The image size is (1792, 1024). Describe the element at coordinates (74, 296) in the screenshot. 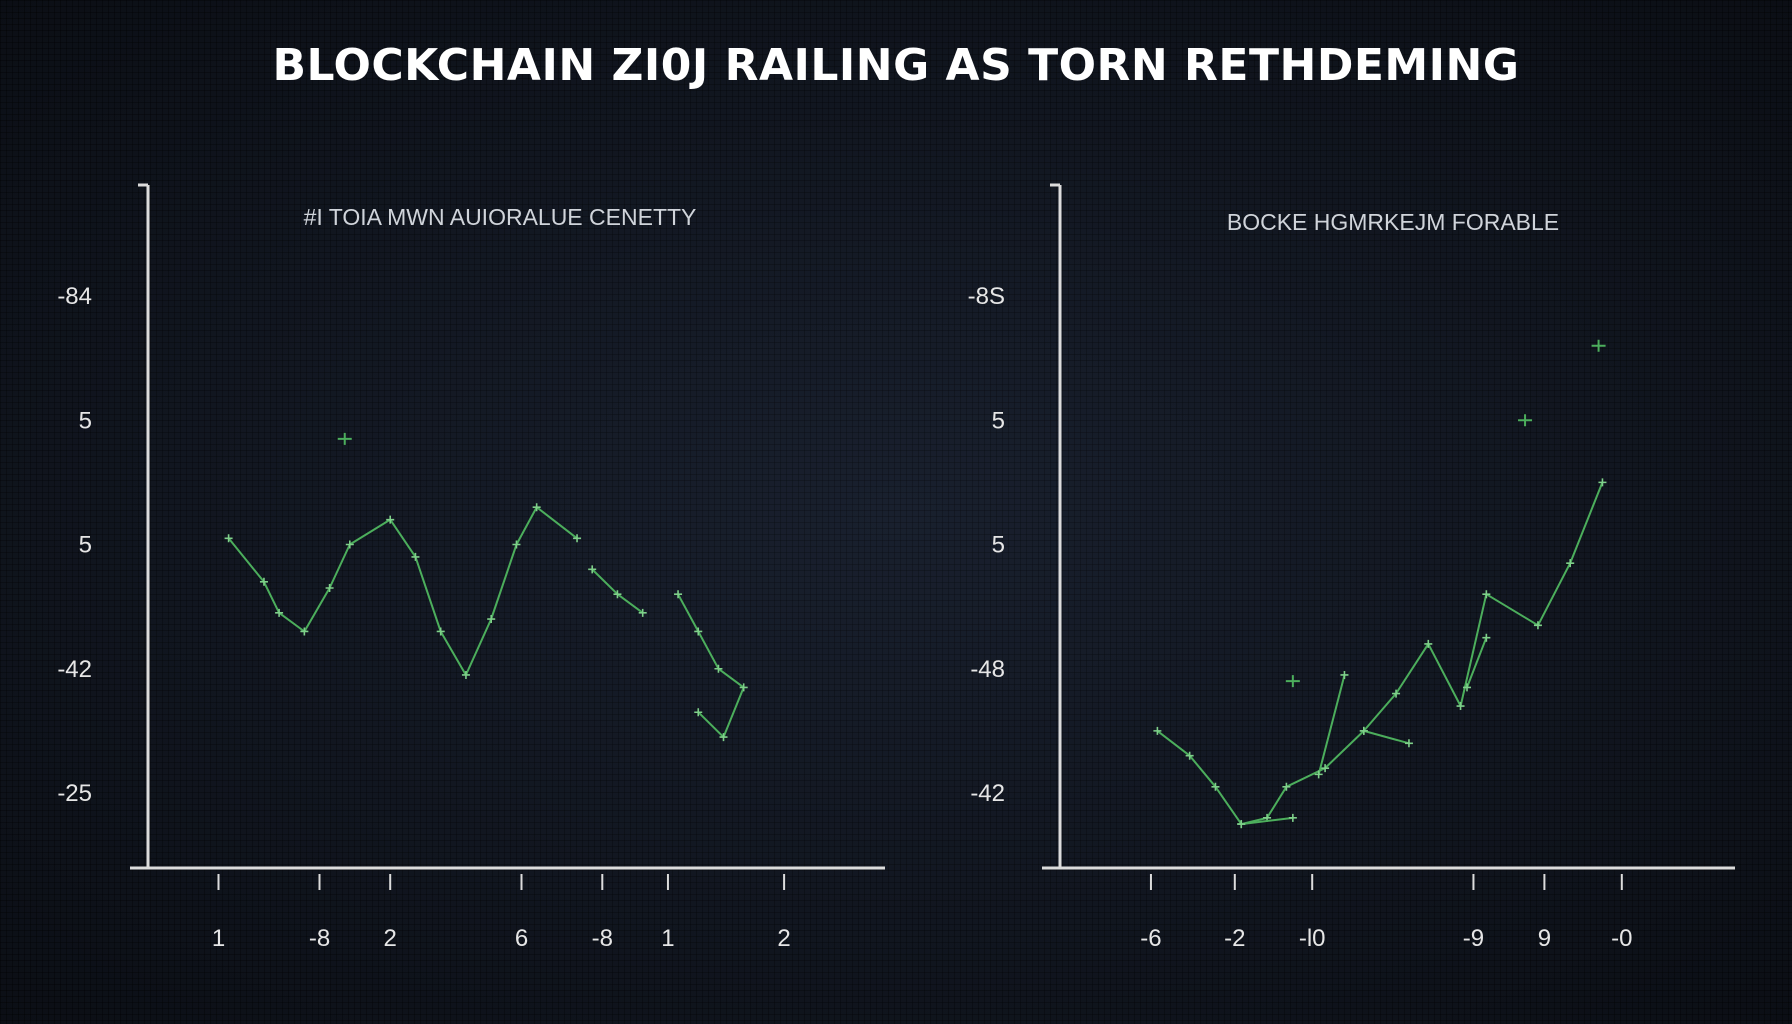

I see `panel-1-y-tick-label: -84` at that location.